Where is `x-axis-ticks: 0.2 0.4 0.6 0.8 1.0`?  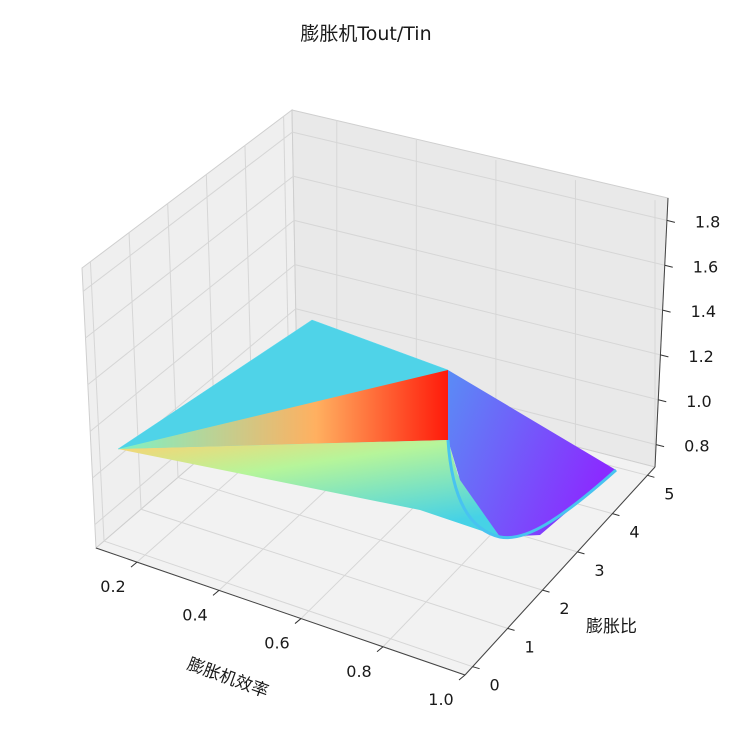
x-axis-ticks: 0.2 0.4 0.6 0.8 1.0 is located at coordinates (283, 635).